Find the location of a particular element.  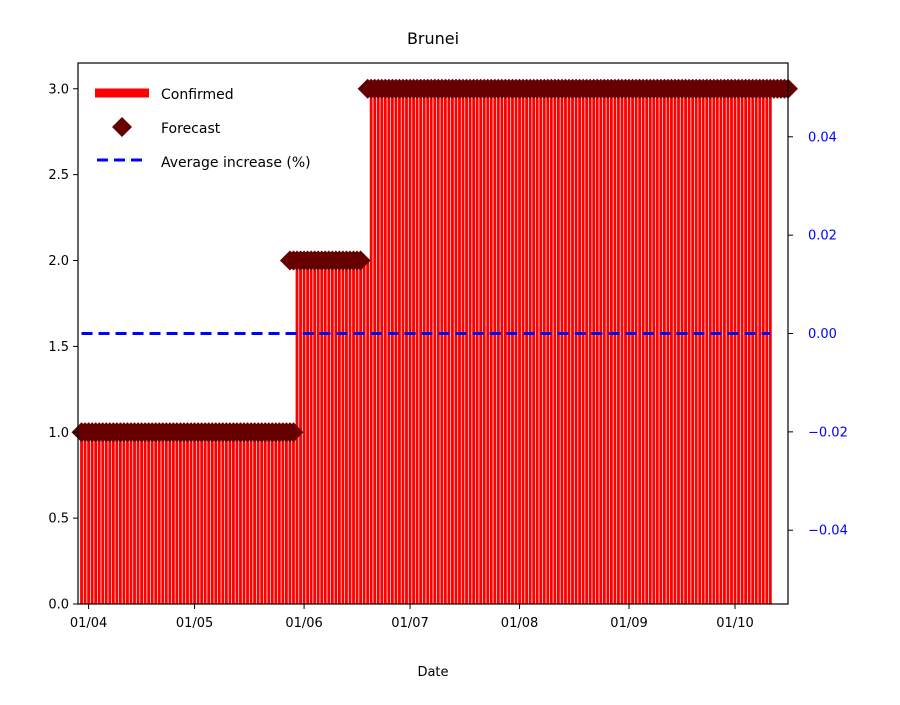

legend: Confirmed Forecast Average increase (%) is located at coordinates (203, 129).